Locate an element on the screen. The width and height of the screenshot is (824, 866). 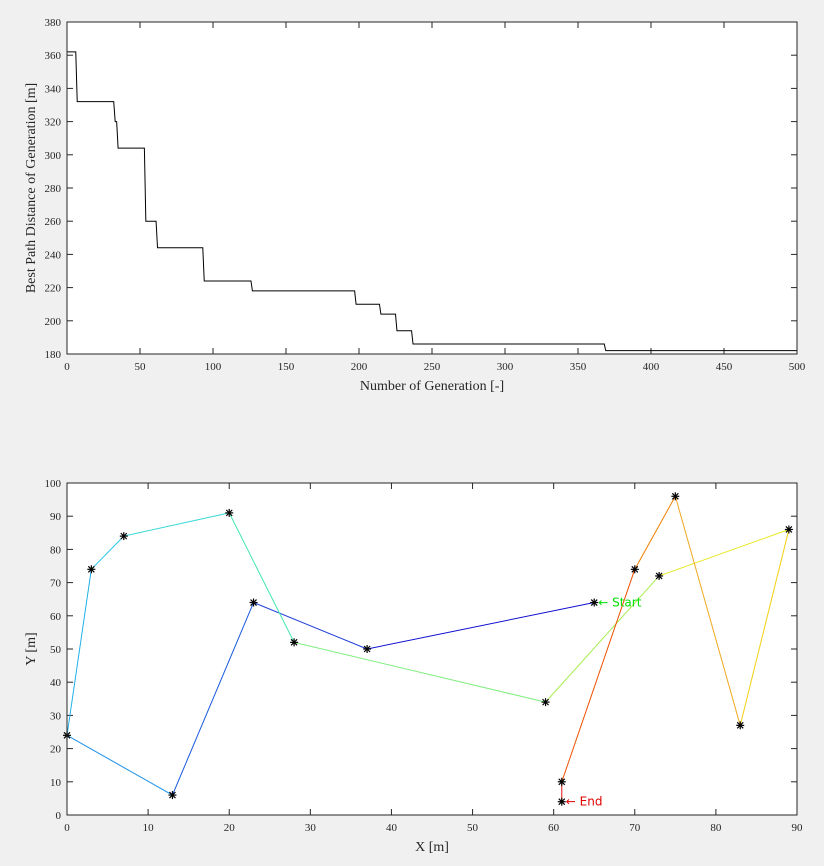
convergence-xlabel: Number of Generation [-] is located at coordinates (432, 386).